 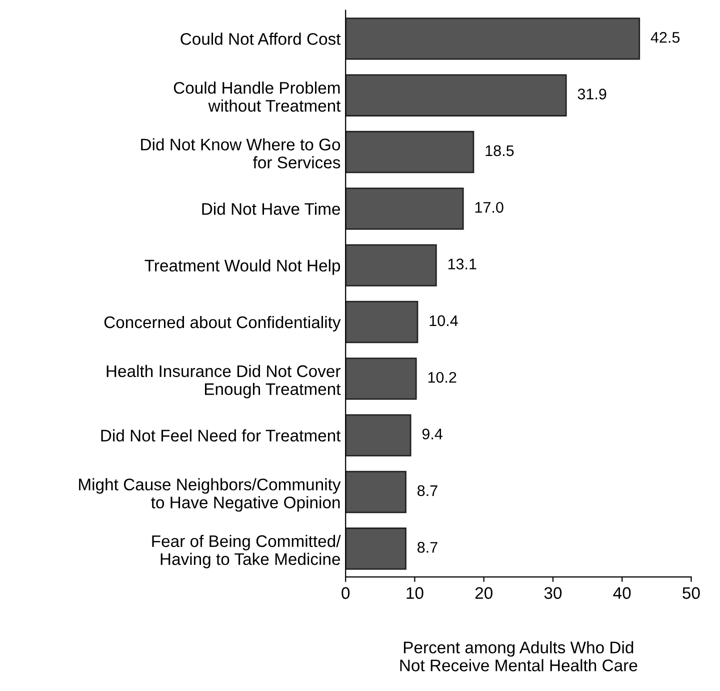 I want to click on data-label: 18.5, so click(x=500, y=150).